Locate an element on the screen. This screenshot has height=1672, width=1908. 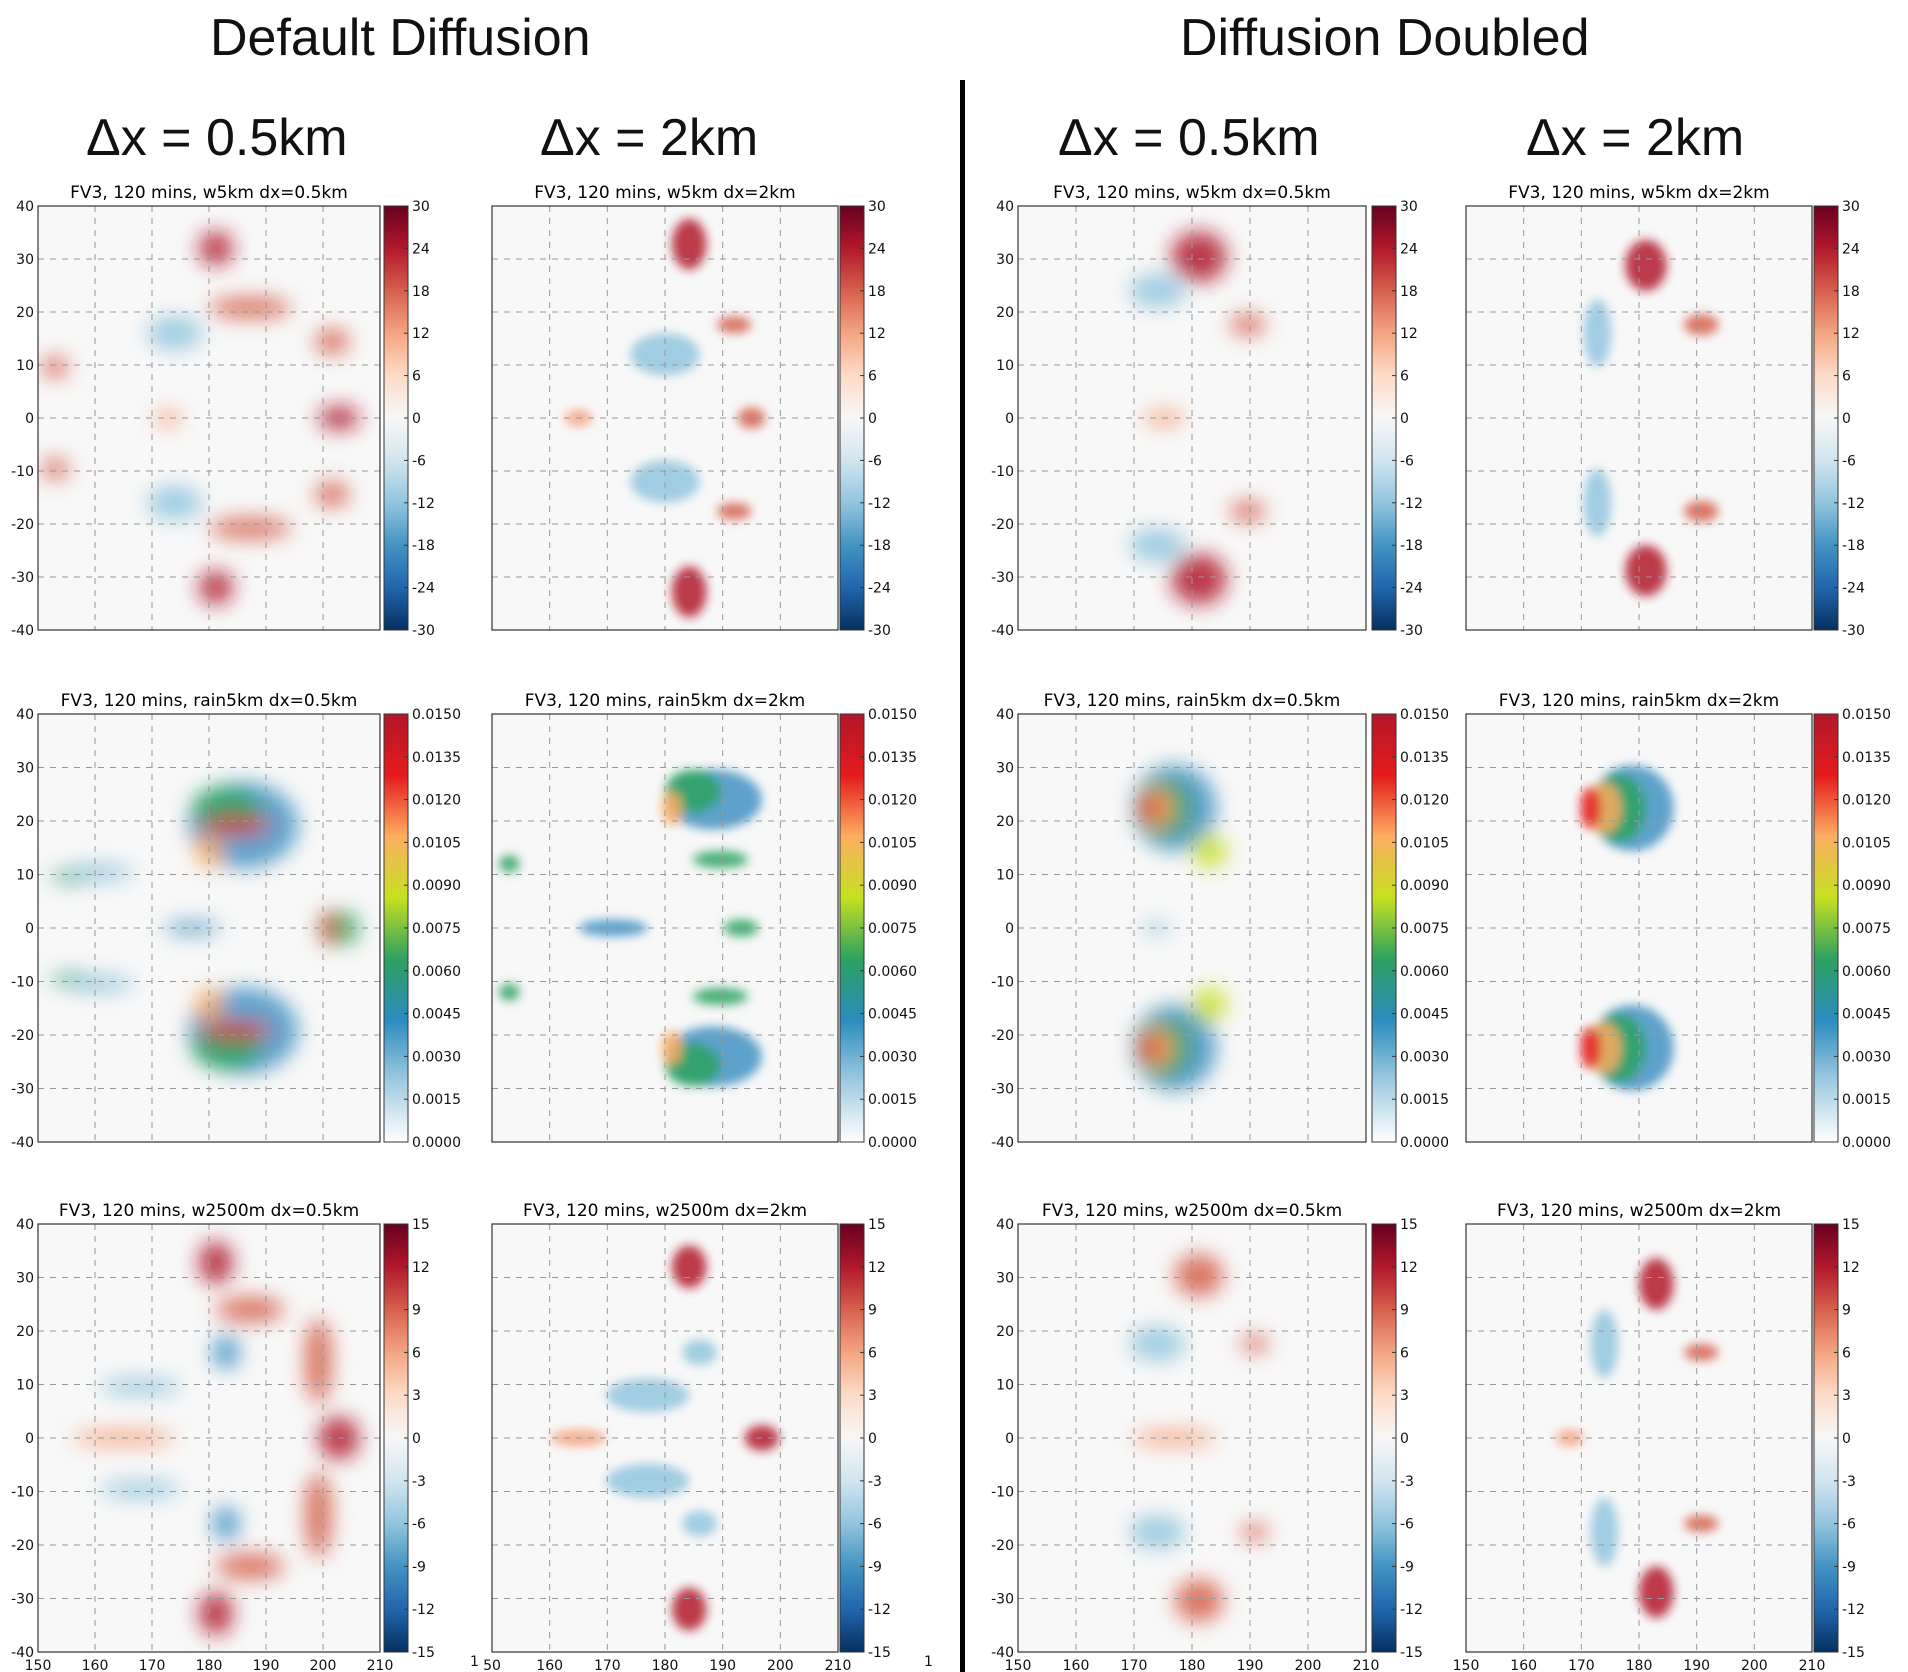
colorbar-tick-label: -3 is located at coordinates (1849, 1482).